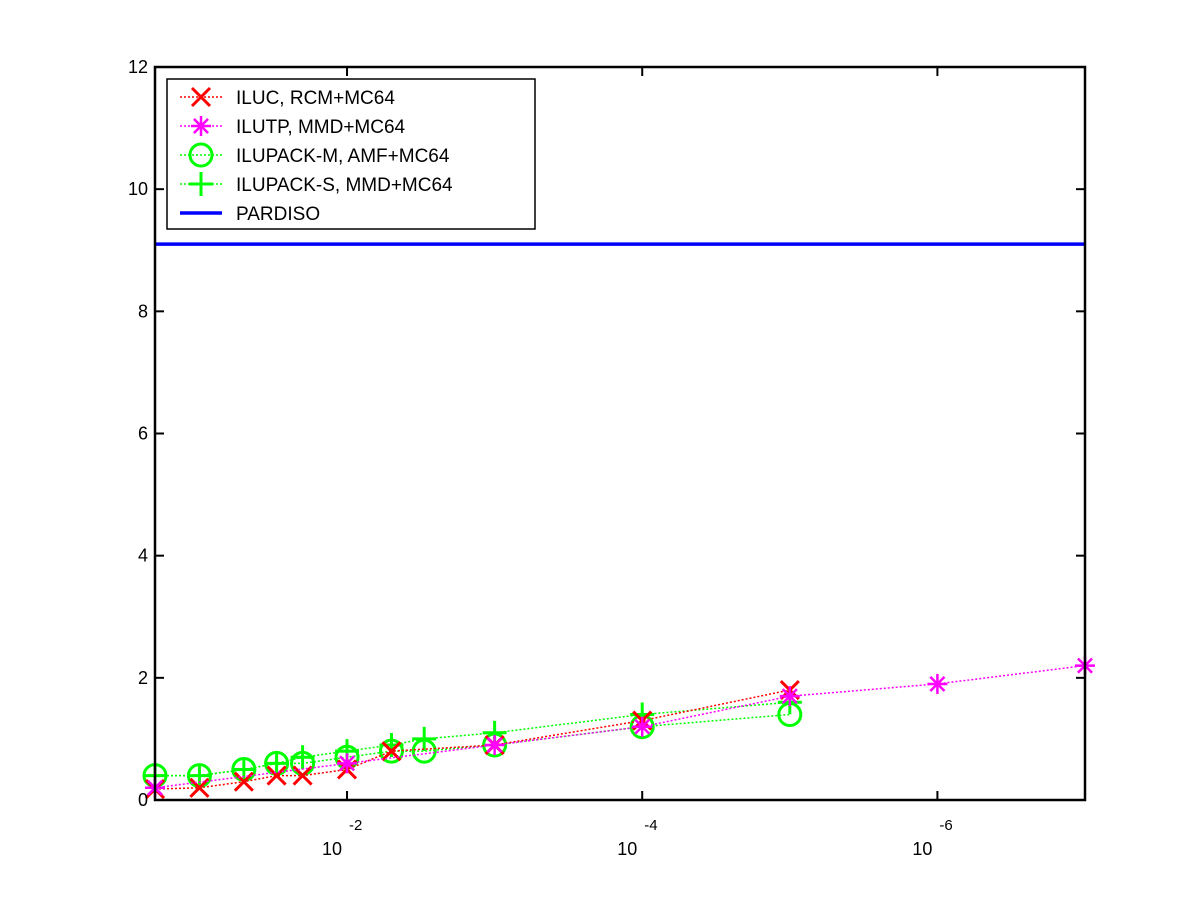  I want to click on legend-entry-1: ILUTP, MMD+MC64, so click(293, 127).